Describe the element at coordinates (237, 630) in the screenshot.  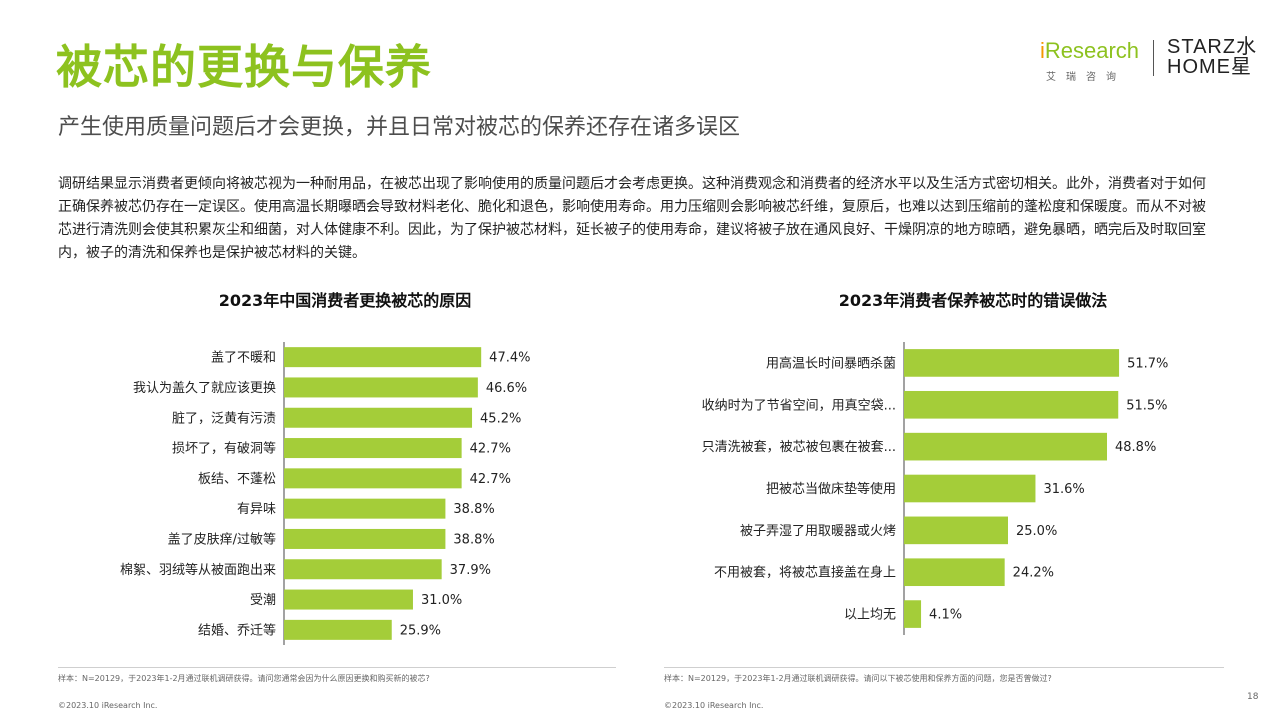
I see `chart-category-label: 结婚、乔迁等` at that location.